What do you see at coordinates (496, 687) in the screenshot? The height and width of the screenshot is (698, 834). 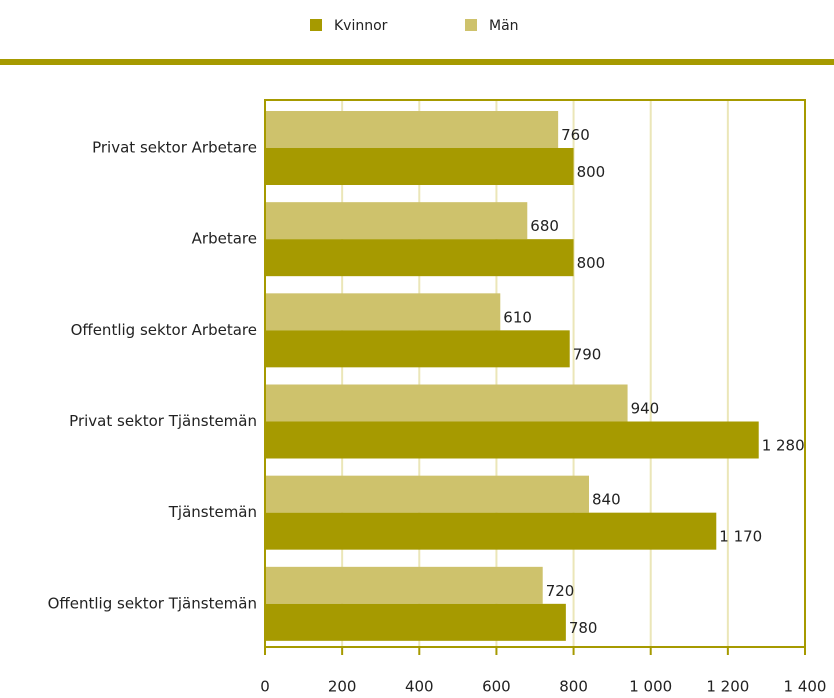 I see `x-tick-label: 600` at bounding box center [496, 687].